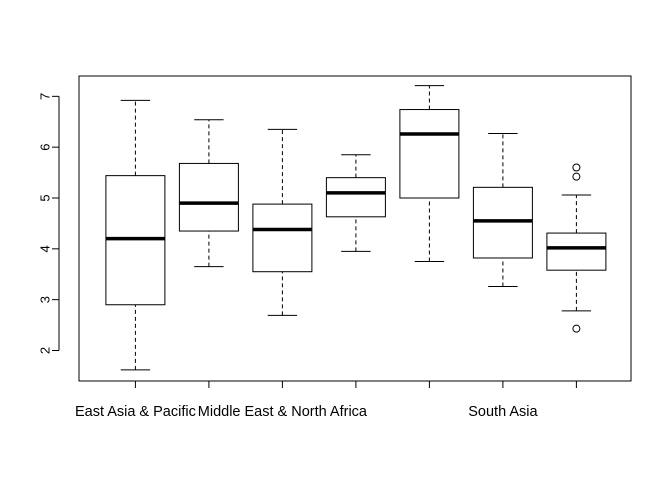  Describe the element at coordinates (45, 299) in the screenshot. I see `y-tick-label: 3` at that location.